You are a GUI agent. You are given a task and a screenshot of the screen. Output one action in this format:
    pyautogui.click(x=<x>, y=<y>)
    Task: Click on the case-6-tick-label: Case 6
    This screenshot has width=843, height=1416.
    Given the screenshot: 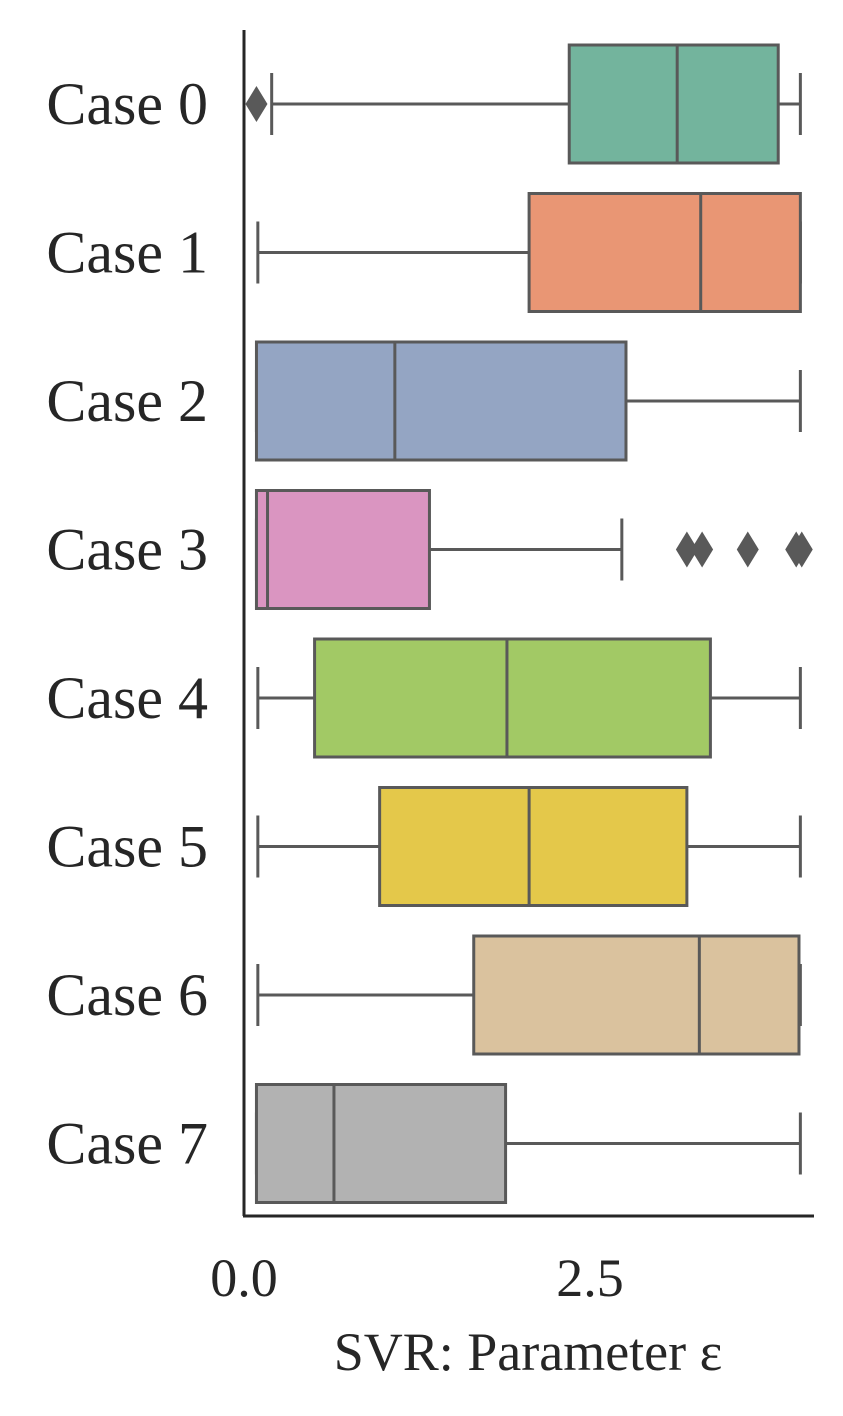 What is the action you would take?
    pyautogui.click(x=127, y=995)
    